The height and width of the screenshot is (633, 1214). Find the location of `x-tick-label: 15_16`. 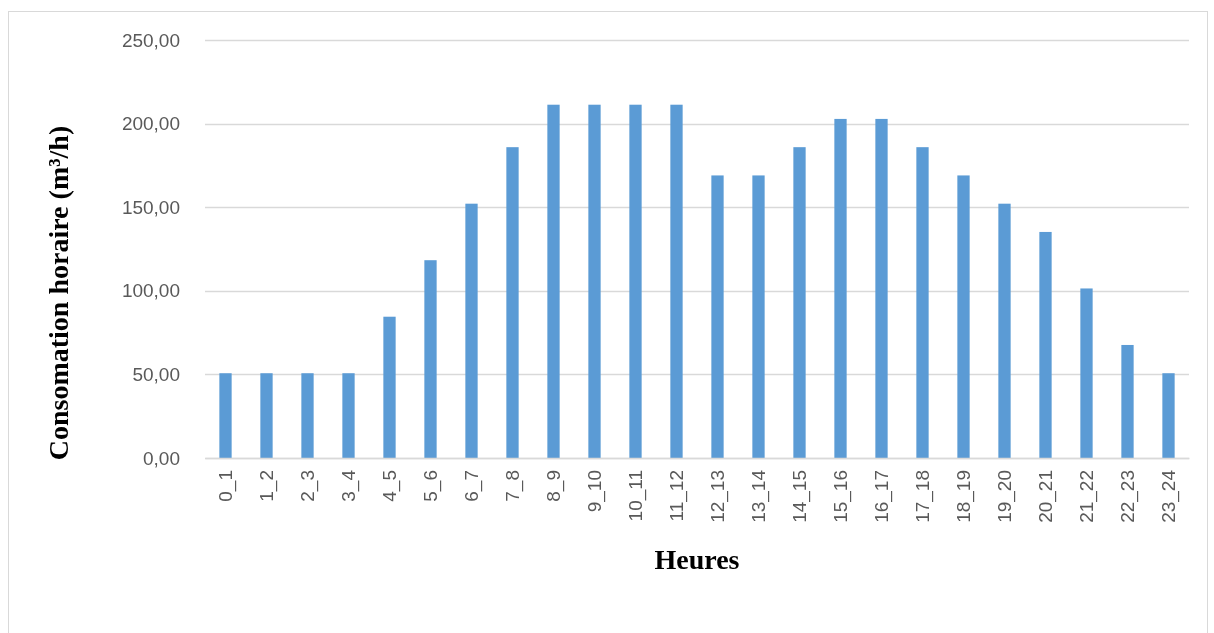

x-tick-label: 15_16 is located at coordinates (841, 496).